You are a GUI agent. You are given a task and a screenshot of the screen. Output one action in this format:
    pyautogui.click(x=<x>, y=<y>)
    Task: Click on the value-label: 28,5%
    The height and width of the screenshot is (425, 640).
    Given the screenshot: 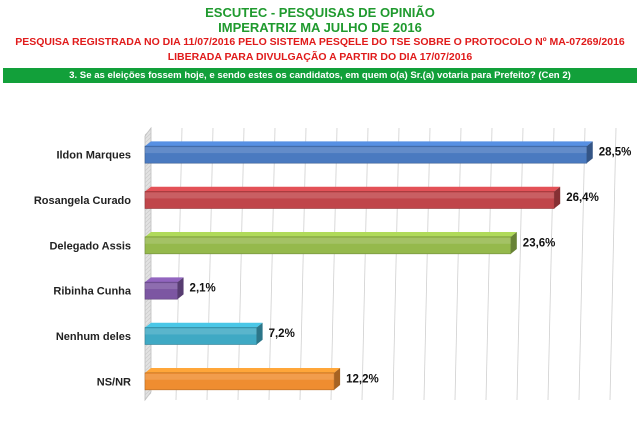 What is the action you would take?
    pyautogui.click(x=615, y=153)
    